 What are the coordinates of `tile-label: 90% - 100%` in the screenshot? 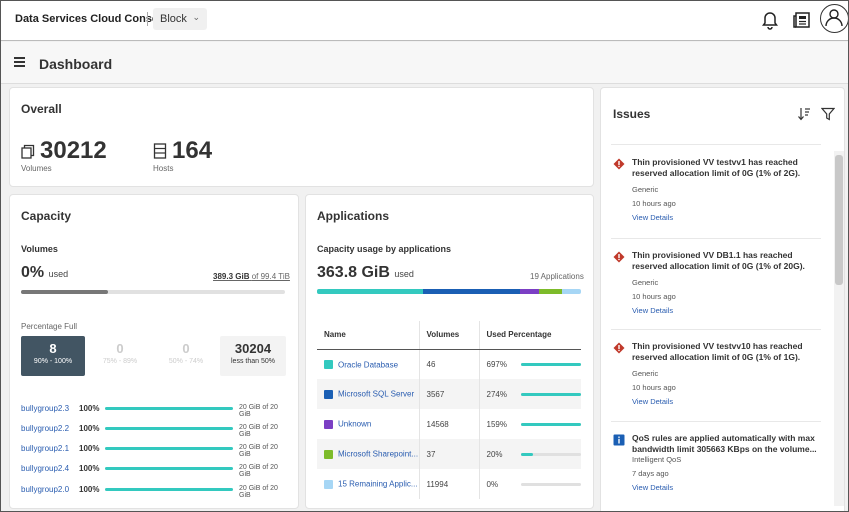 It's located at (53, 361).